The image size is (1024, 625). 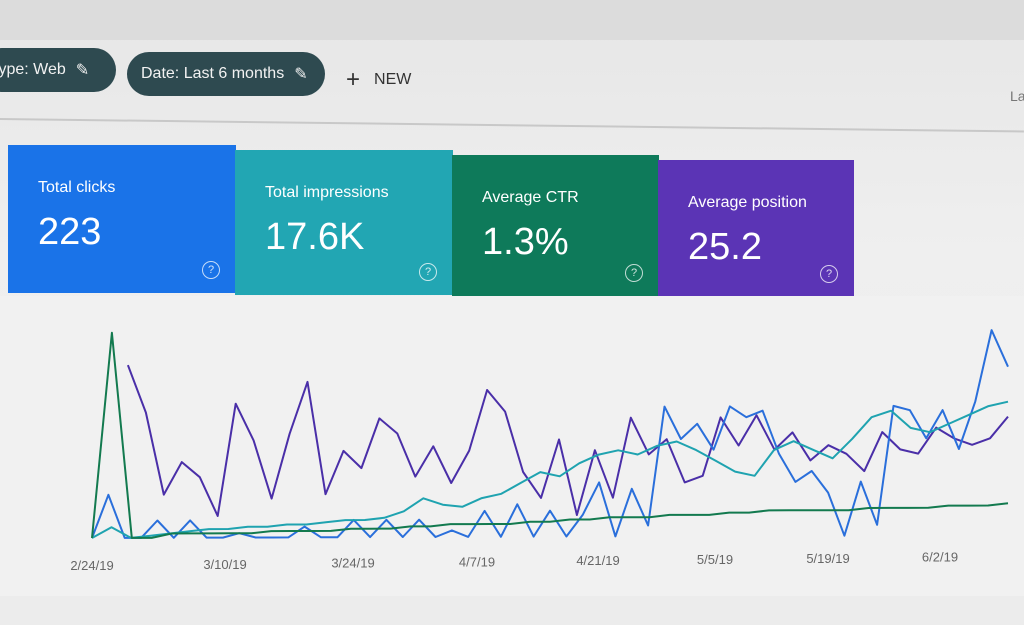 What do you see at coordinates (77, 187) in the screenshot?
I see `metric-label: Total clicks` at bounding box center [77, 187].